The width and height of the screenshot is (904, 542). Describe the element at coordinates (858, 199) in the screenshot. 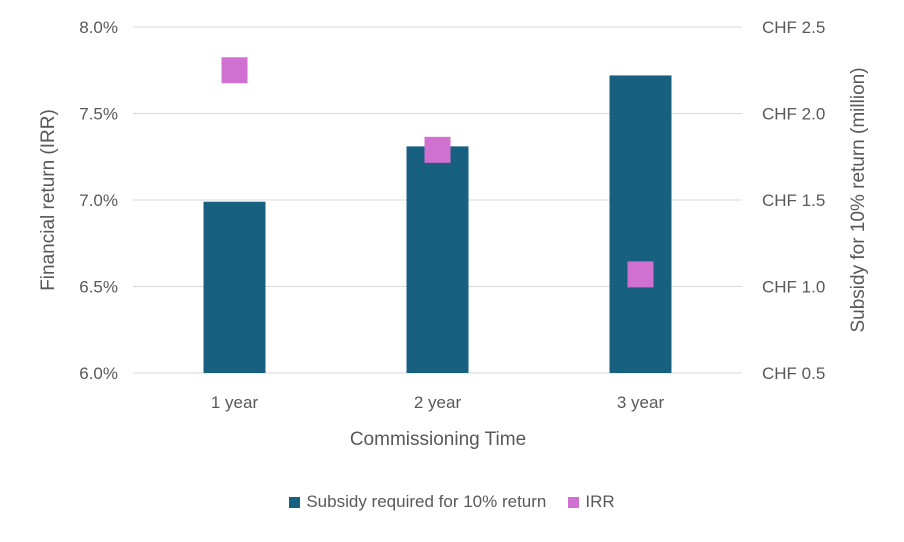

I see `y2-axis-title: Subsidy for 10% return (million)` at that location.